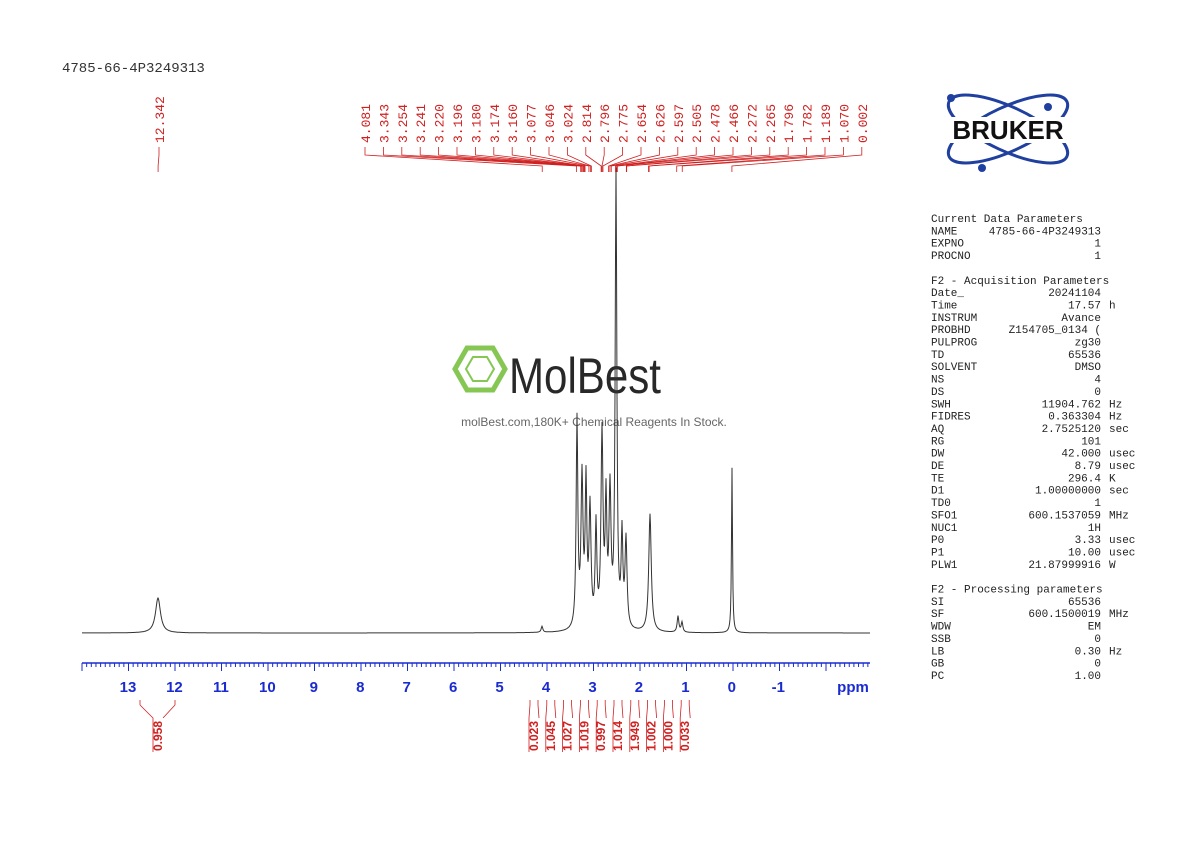 This screenshot has height=842, width=1190. What do you see at coordinates (174, 687) in the screenshot?
I see `x-tick-label: 12` at bounding box center [174, 687].